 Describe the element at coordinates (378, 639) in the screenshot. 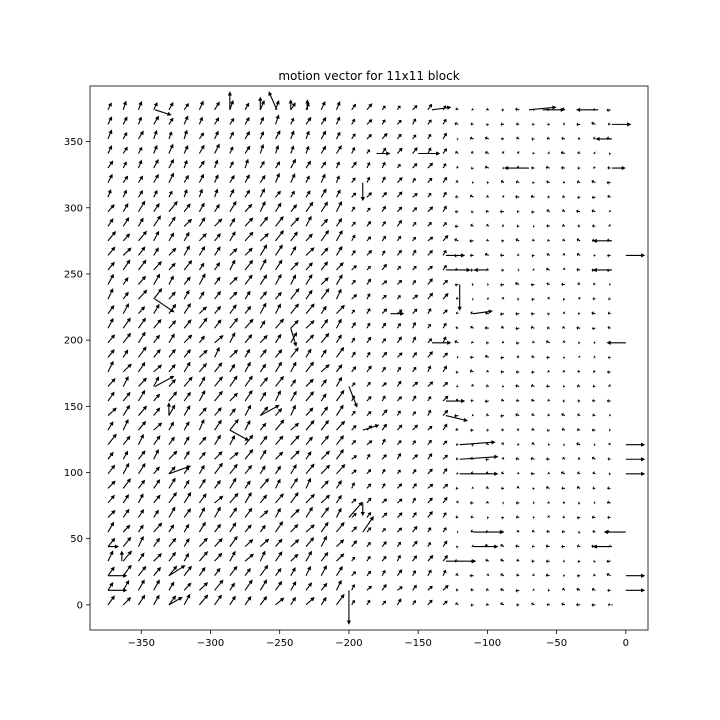

I see `x-axis: −350 −300 −250 −200 −150 −100 −50 0` at that location.